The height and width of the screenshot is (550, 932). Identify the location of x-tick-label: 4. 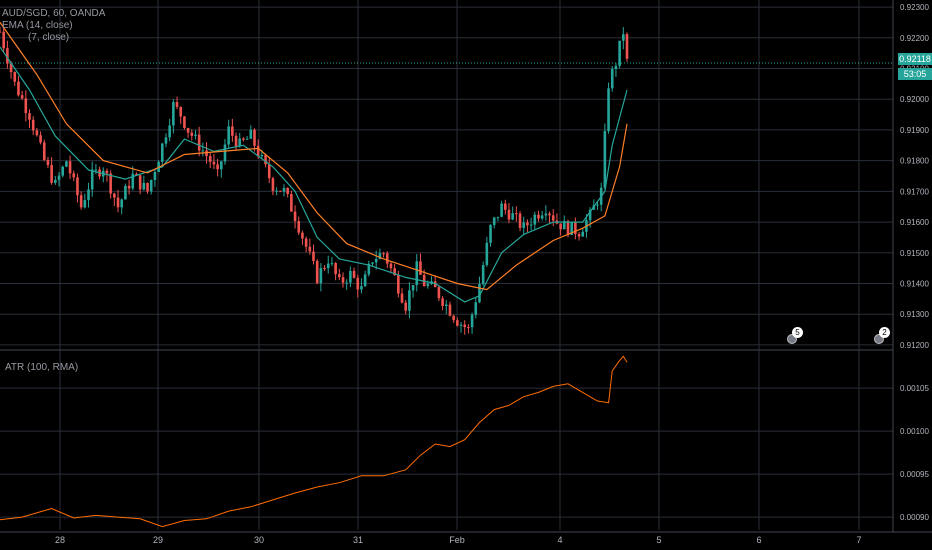
(559, 540).